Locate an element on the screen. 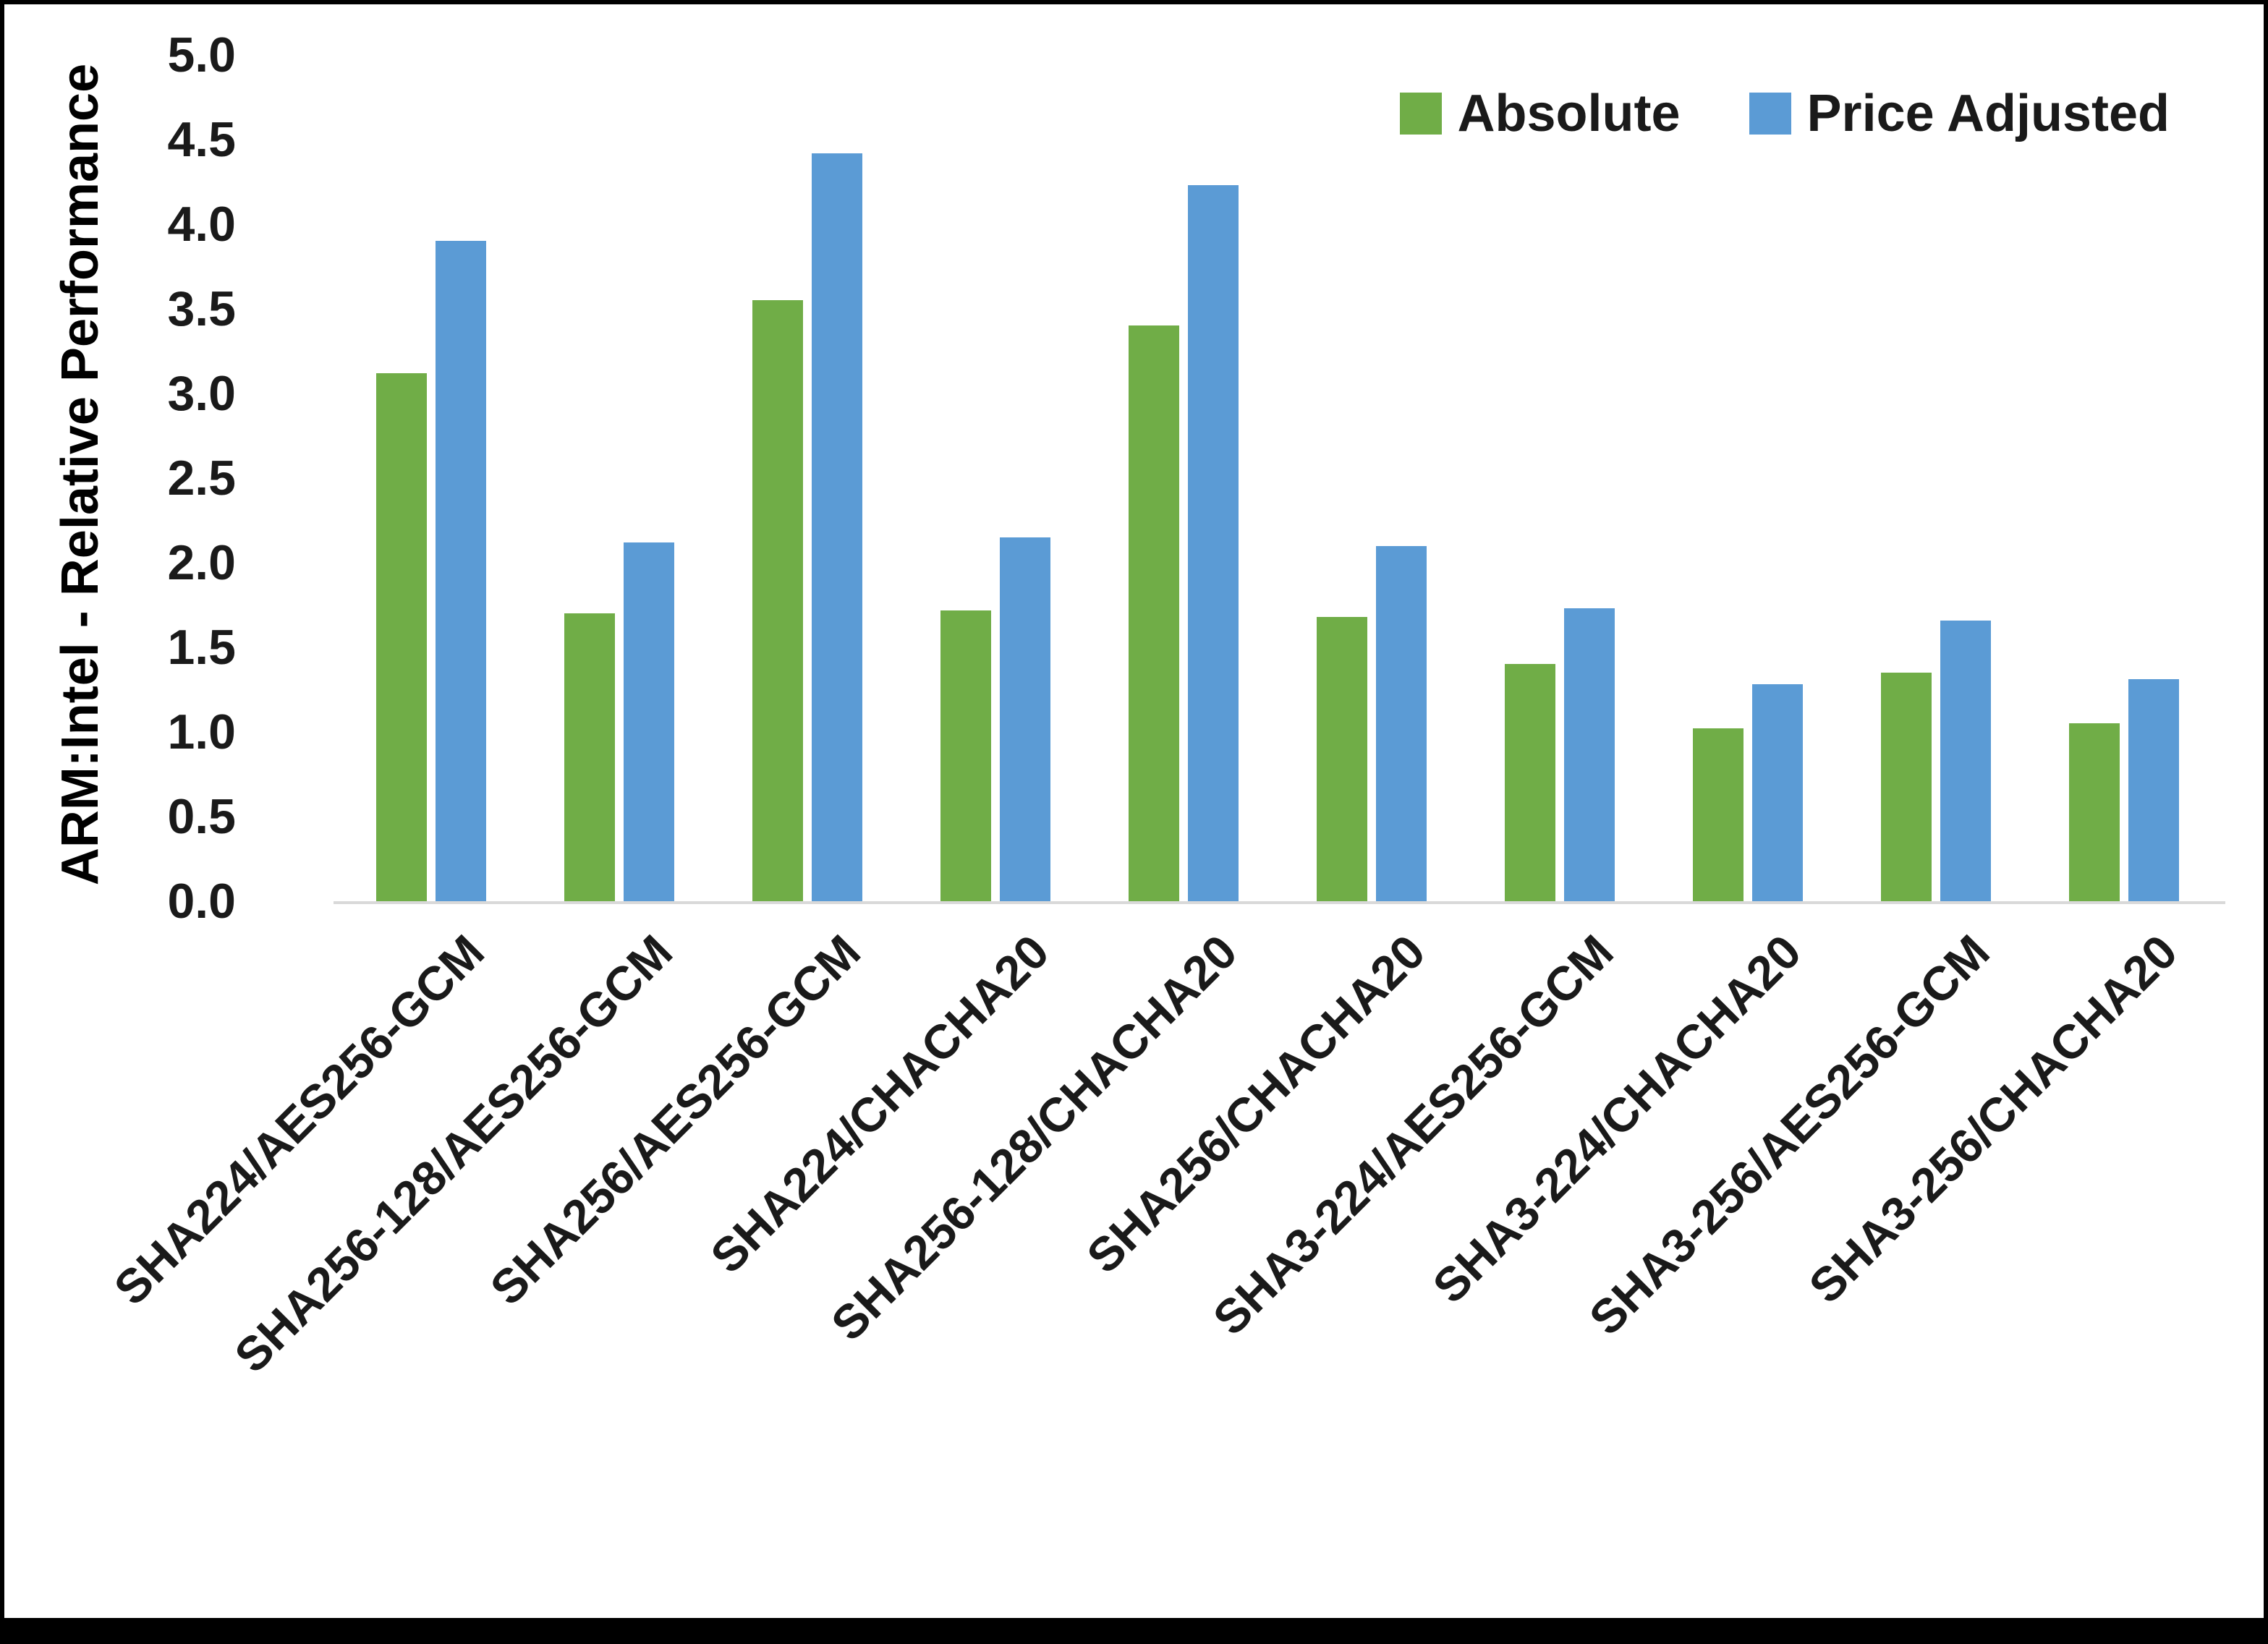  x-axis-label: SHA3-256/AES256-GCM is located at coordinates (1789, 1134).